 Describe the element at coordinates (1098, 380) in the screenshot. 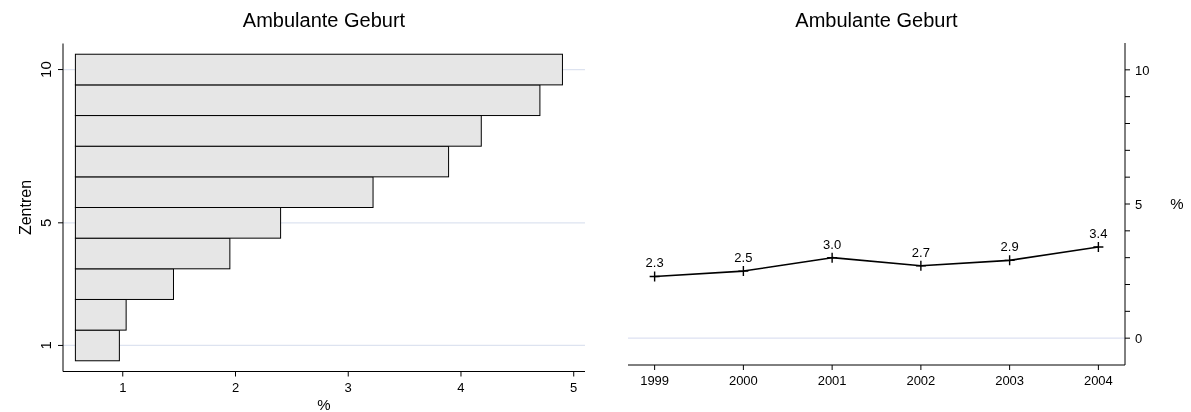

I see `x-tick-label: 2004` at that location.